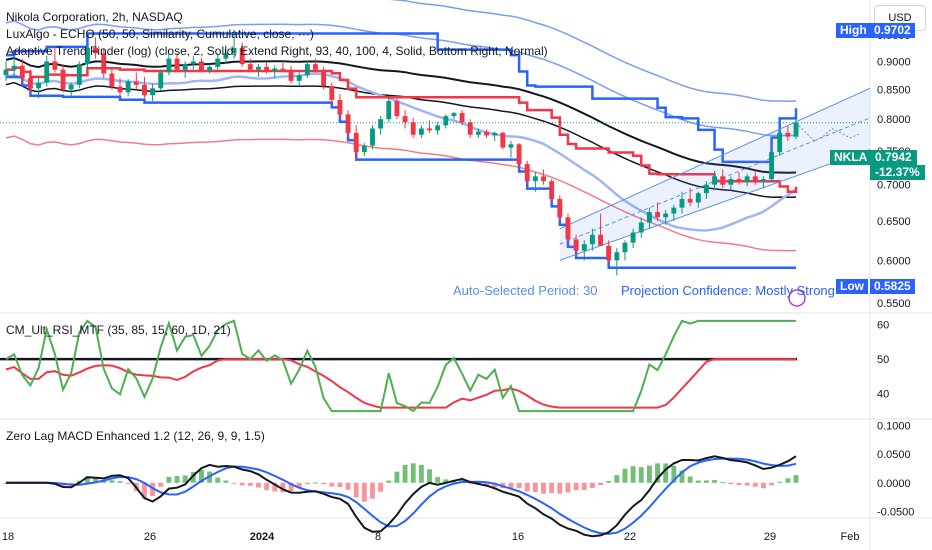 This screenshot has height=550, width=932. What do you see at coordinates (893, 157) in the screenshot?
I see `last-price-tag: 0.7942` at bounding box center [893, 157].